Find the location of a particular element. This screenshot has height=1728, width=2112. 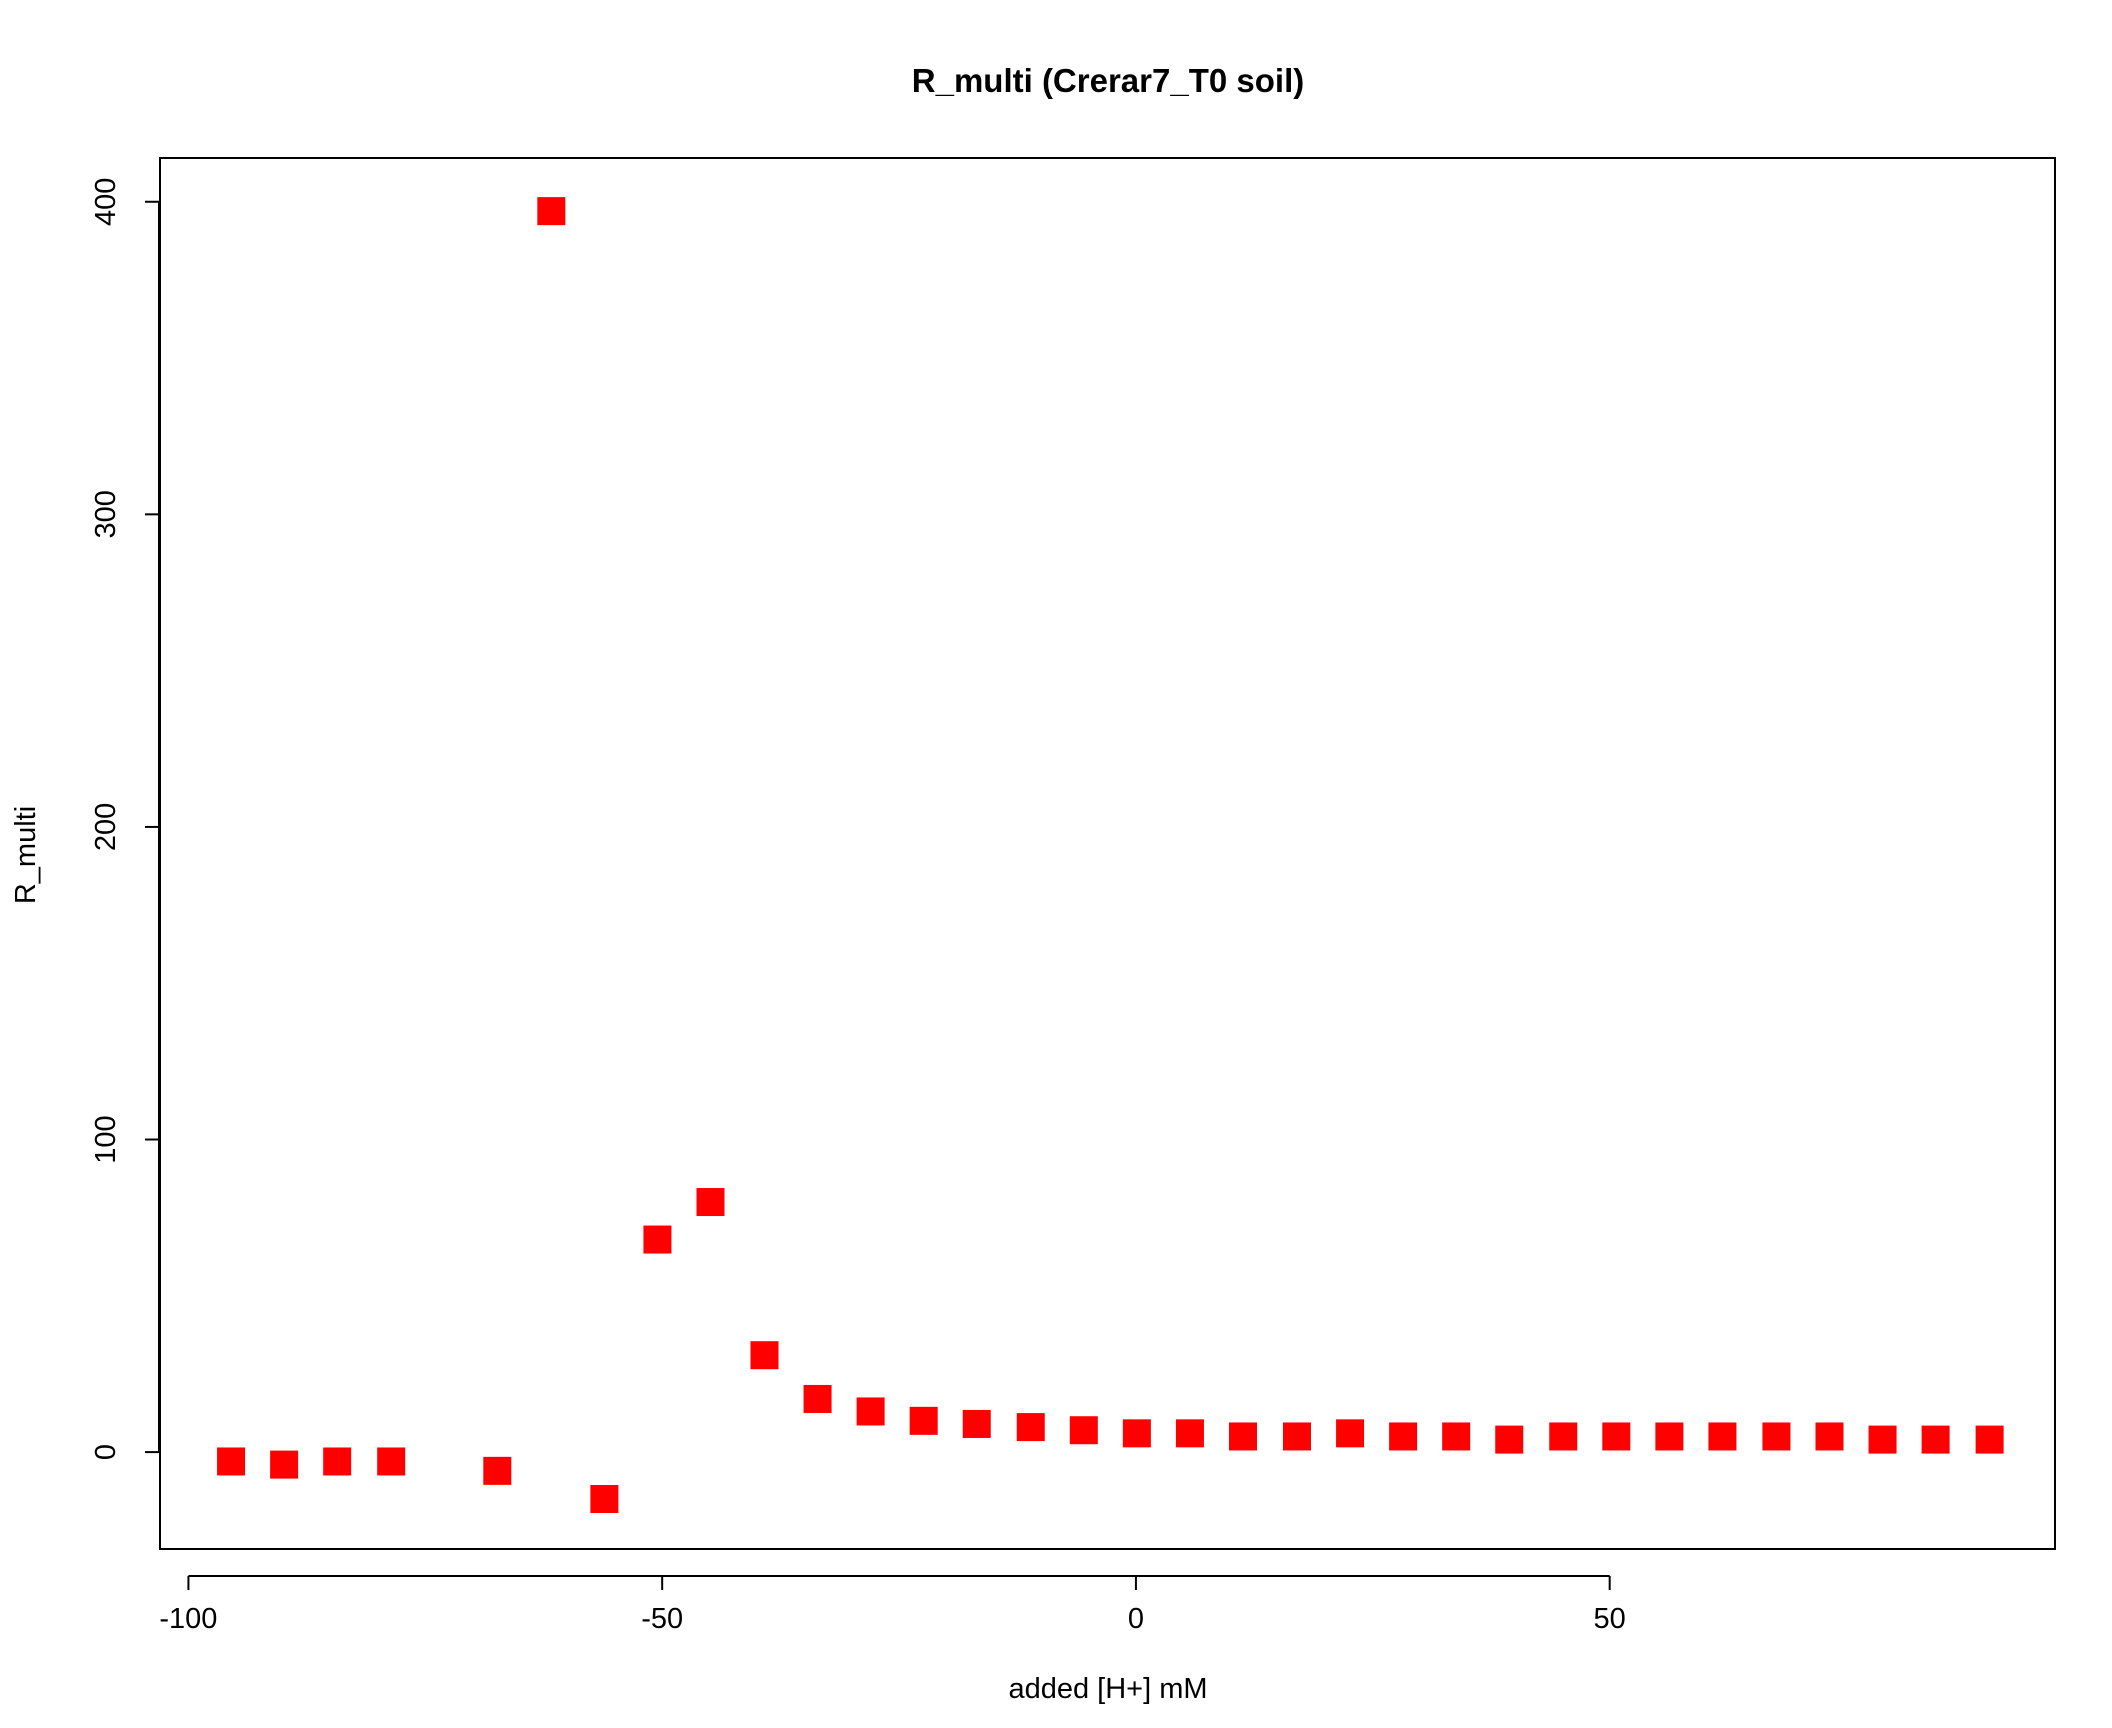

y-tick-label: 100 is located at coordinates (106, 1139).